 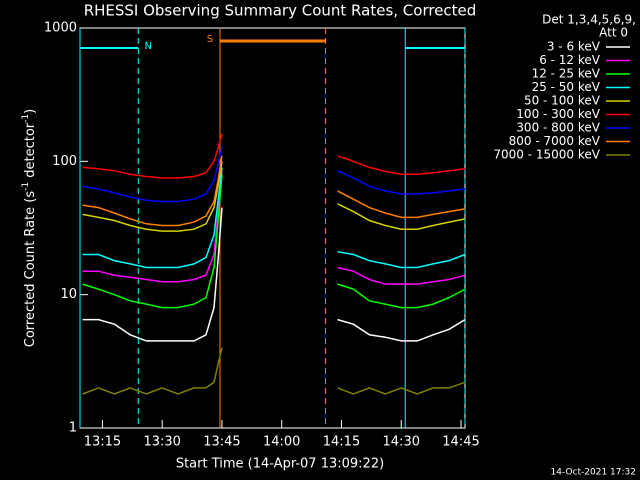 I want to click on x-tick-label: 14:00, so click(x=281, y=442).